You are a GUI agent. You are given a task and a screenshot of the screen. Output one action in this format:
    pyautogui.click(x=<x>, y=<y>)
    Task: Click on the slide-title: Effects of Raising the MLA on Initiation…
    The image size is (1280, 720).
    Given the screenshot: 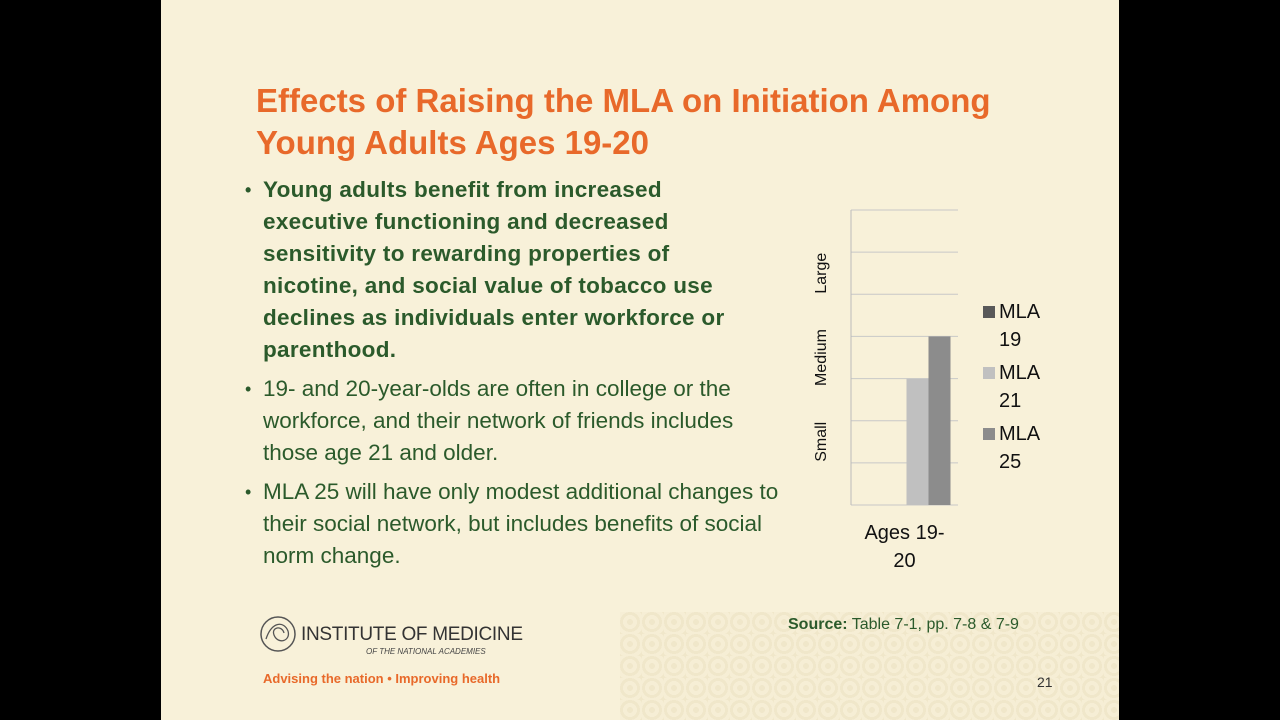 What is the action you would take?
    pyautogui.click(x=623, y=121)
    